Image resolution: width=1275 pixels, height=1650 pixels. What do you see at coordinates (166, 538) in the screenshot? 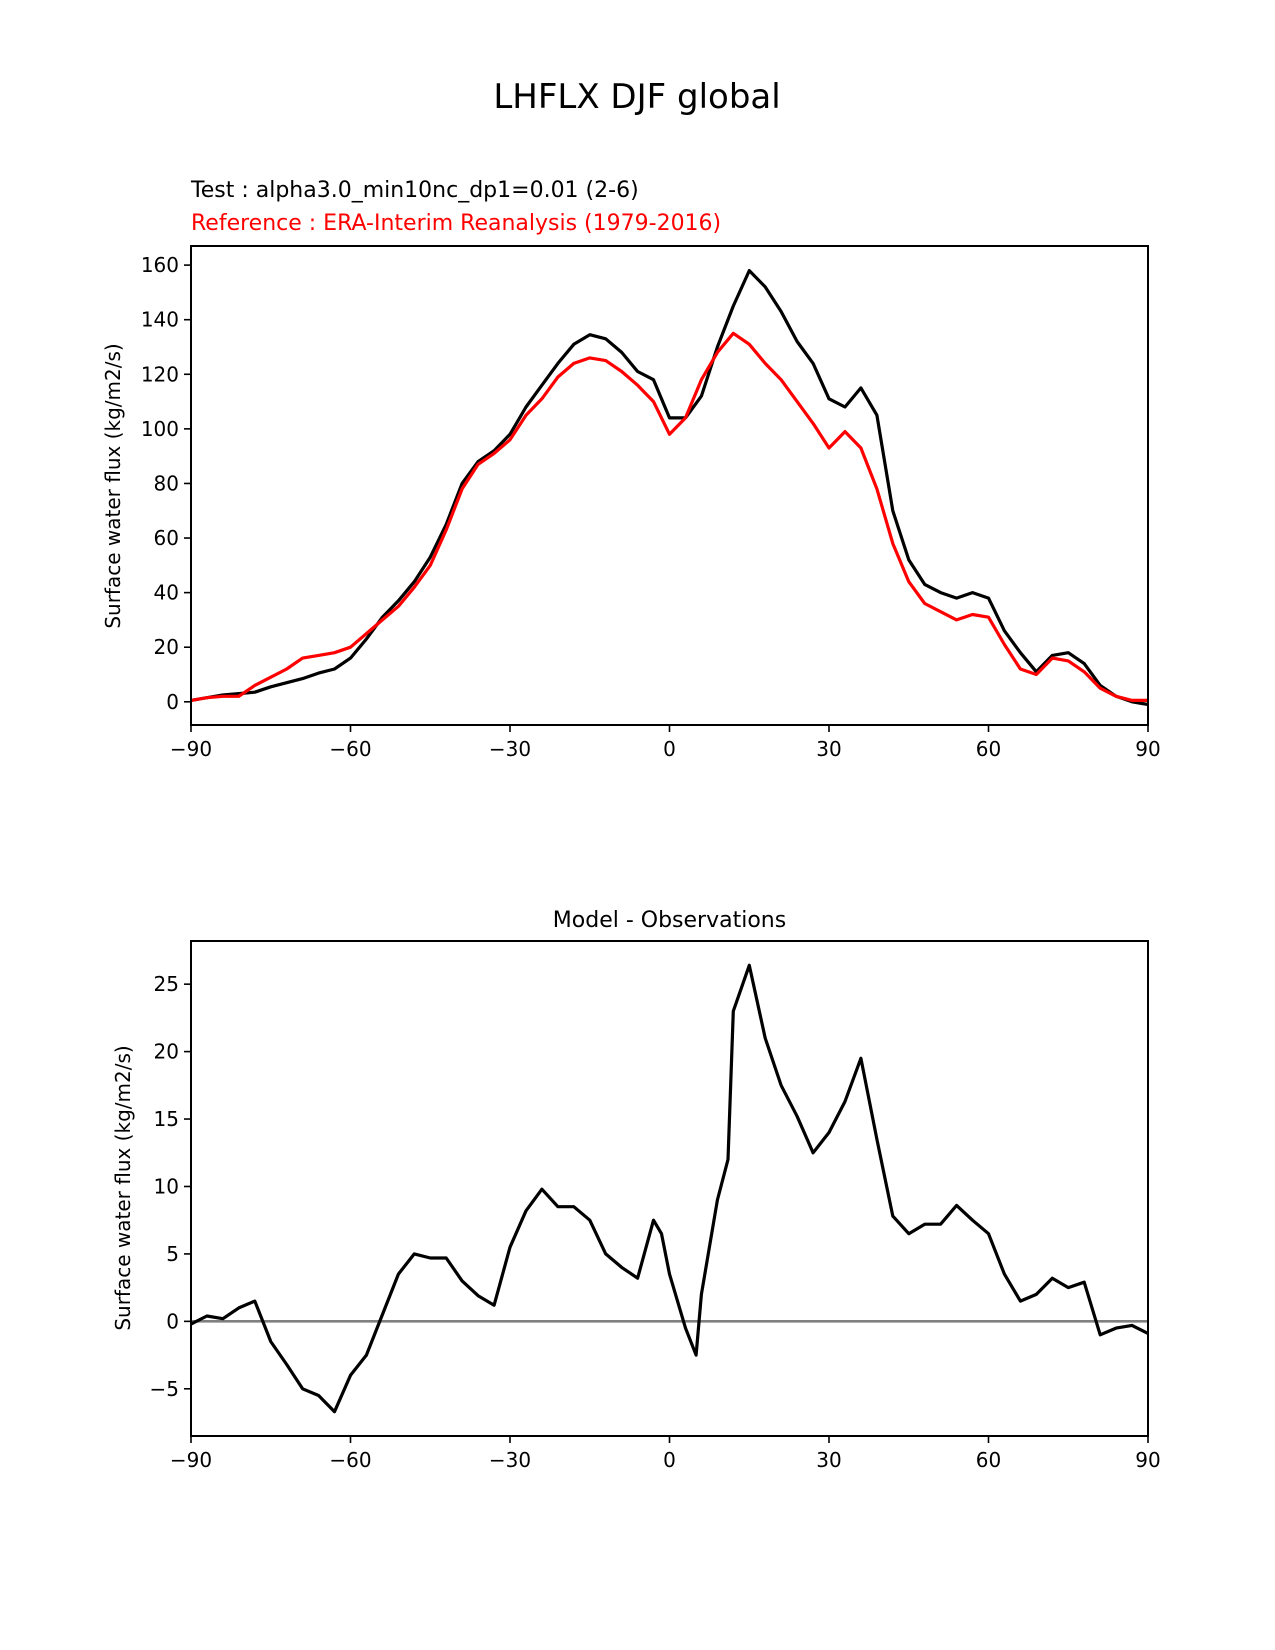
I see `y-tick-label: 60` at bounding box center [166, 538].